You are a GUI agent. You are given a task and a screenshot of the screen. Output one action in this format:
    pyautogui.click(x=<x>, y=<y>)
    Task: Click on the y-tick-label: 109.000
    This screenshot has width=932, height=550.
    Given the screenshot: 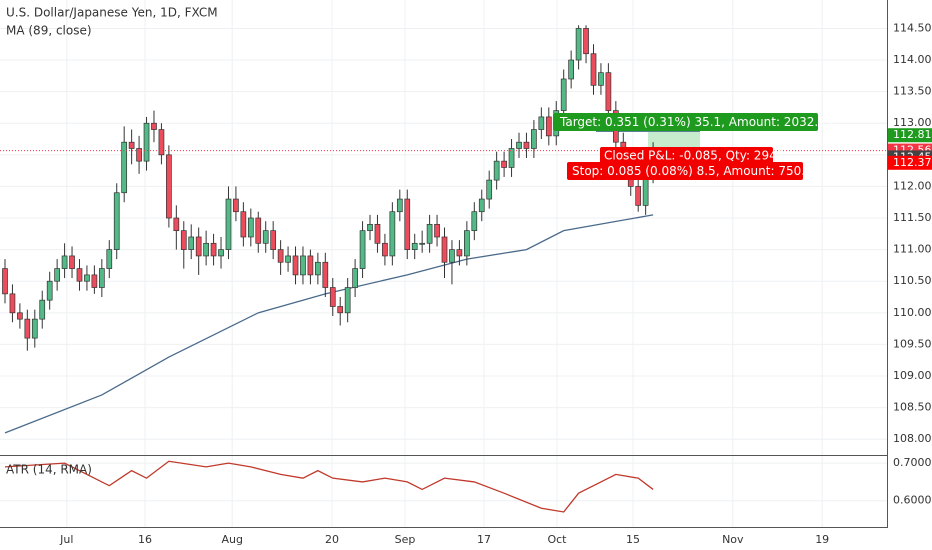 What is the action you would take?
    pyautogui.click(x=912, y=375)
    